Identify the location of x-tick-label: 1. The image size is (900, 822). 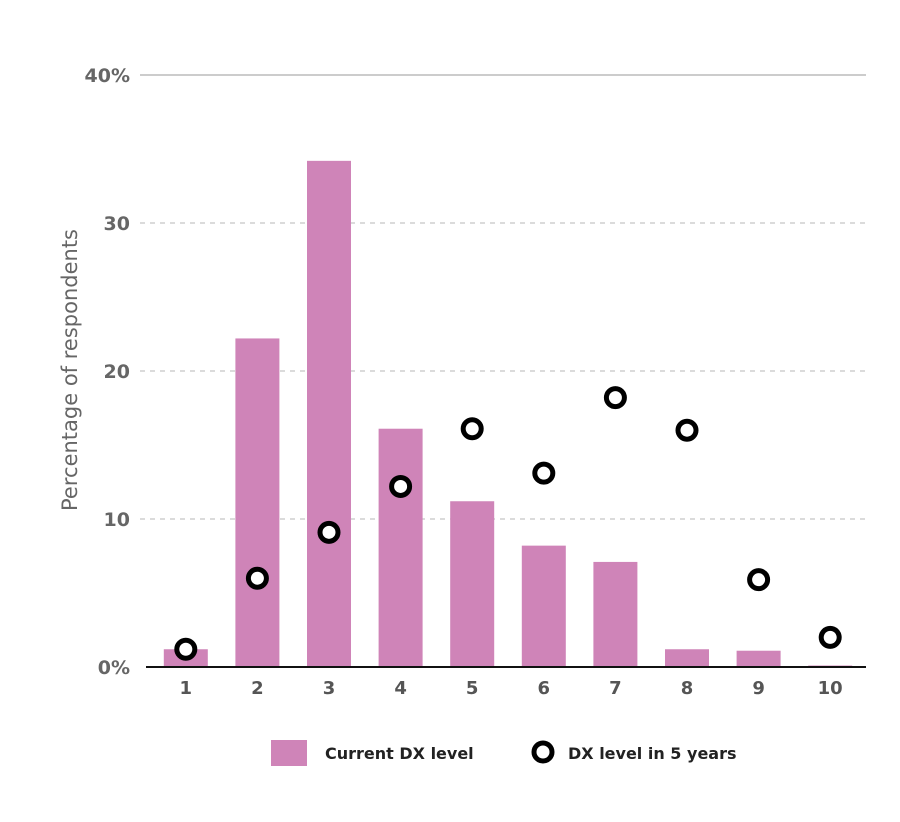
(186, 688).